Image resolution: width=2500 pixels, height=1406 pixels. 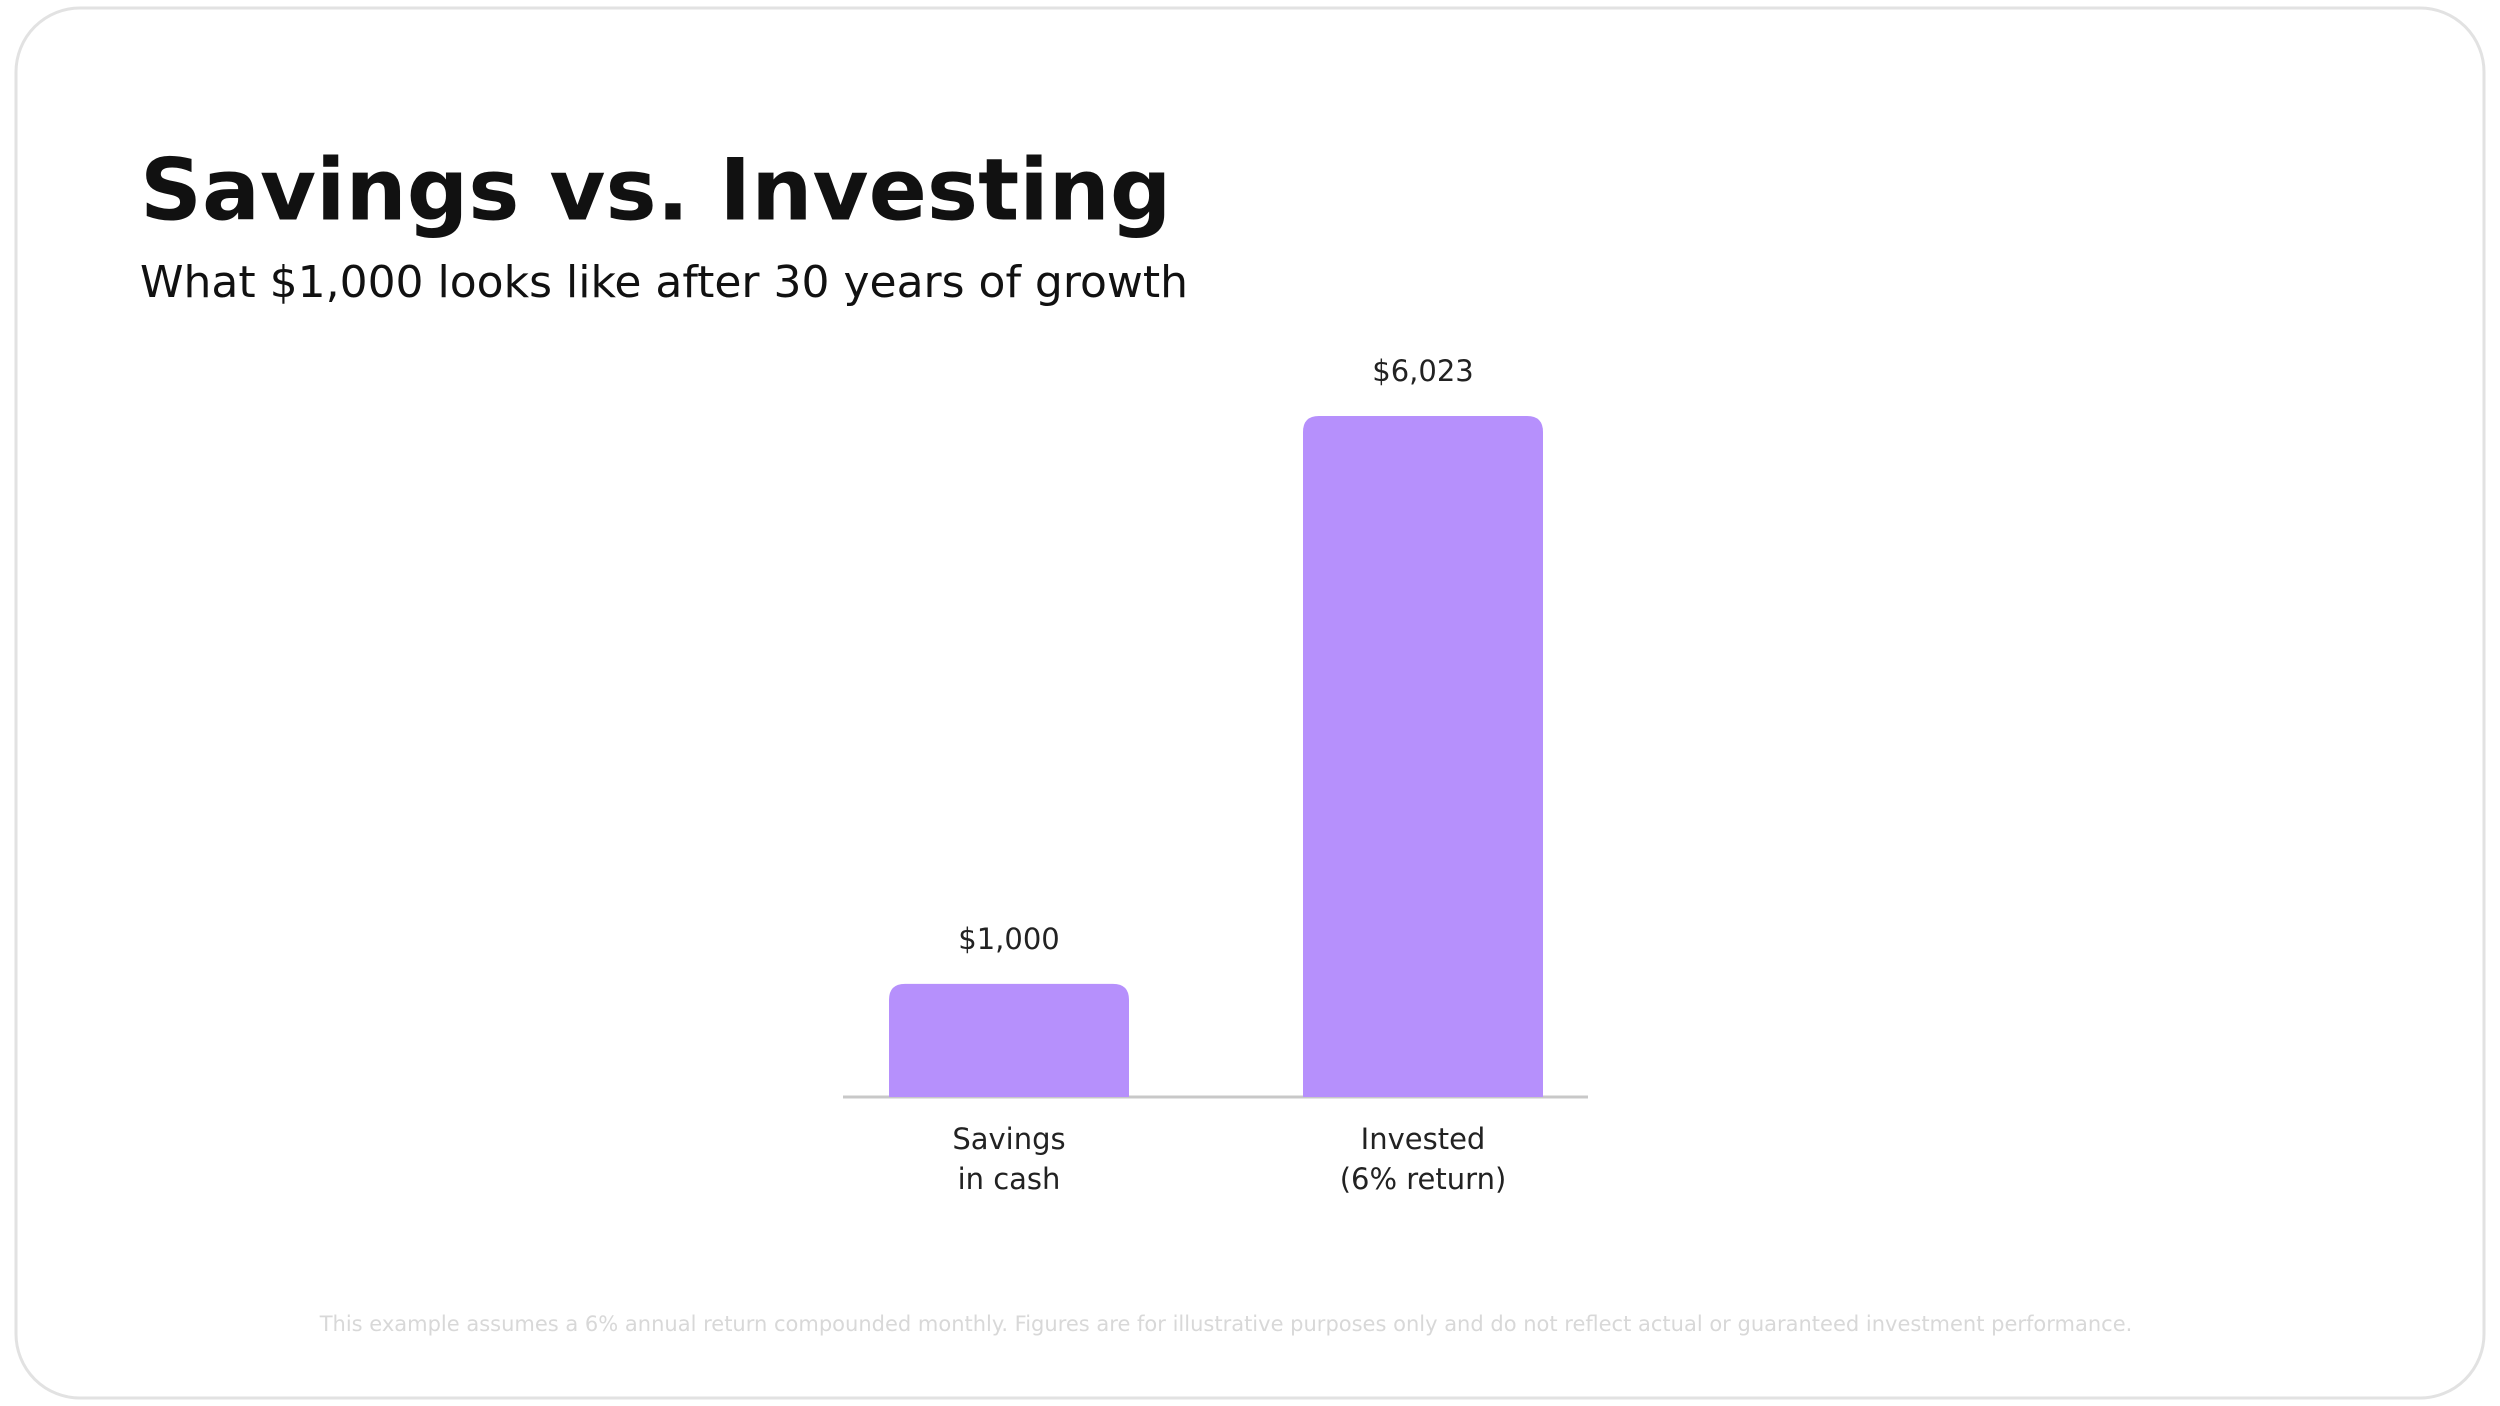 I want to click on value-label: $1,000, so click(x=1008, y=939).